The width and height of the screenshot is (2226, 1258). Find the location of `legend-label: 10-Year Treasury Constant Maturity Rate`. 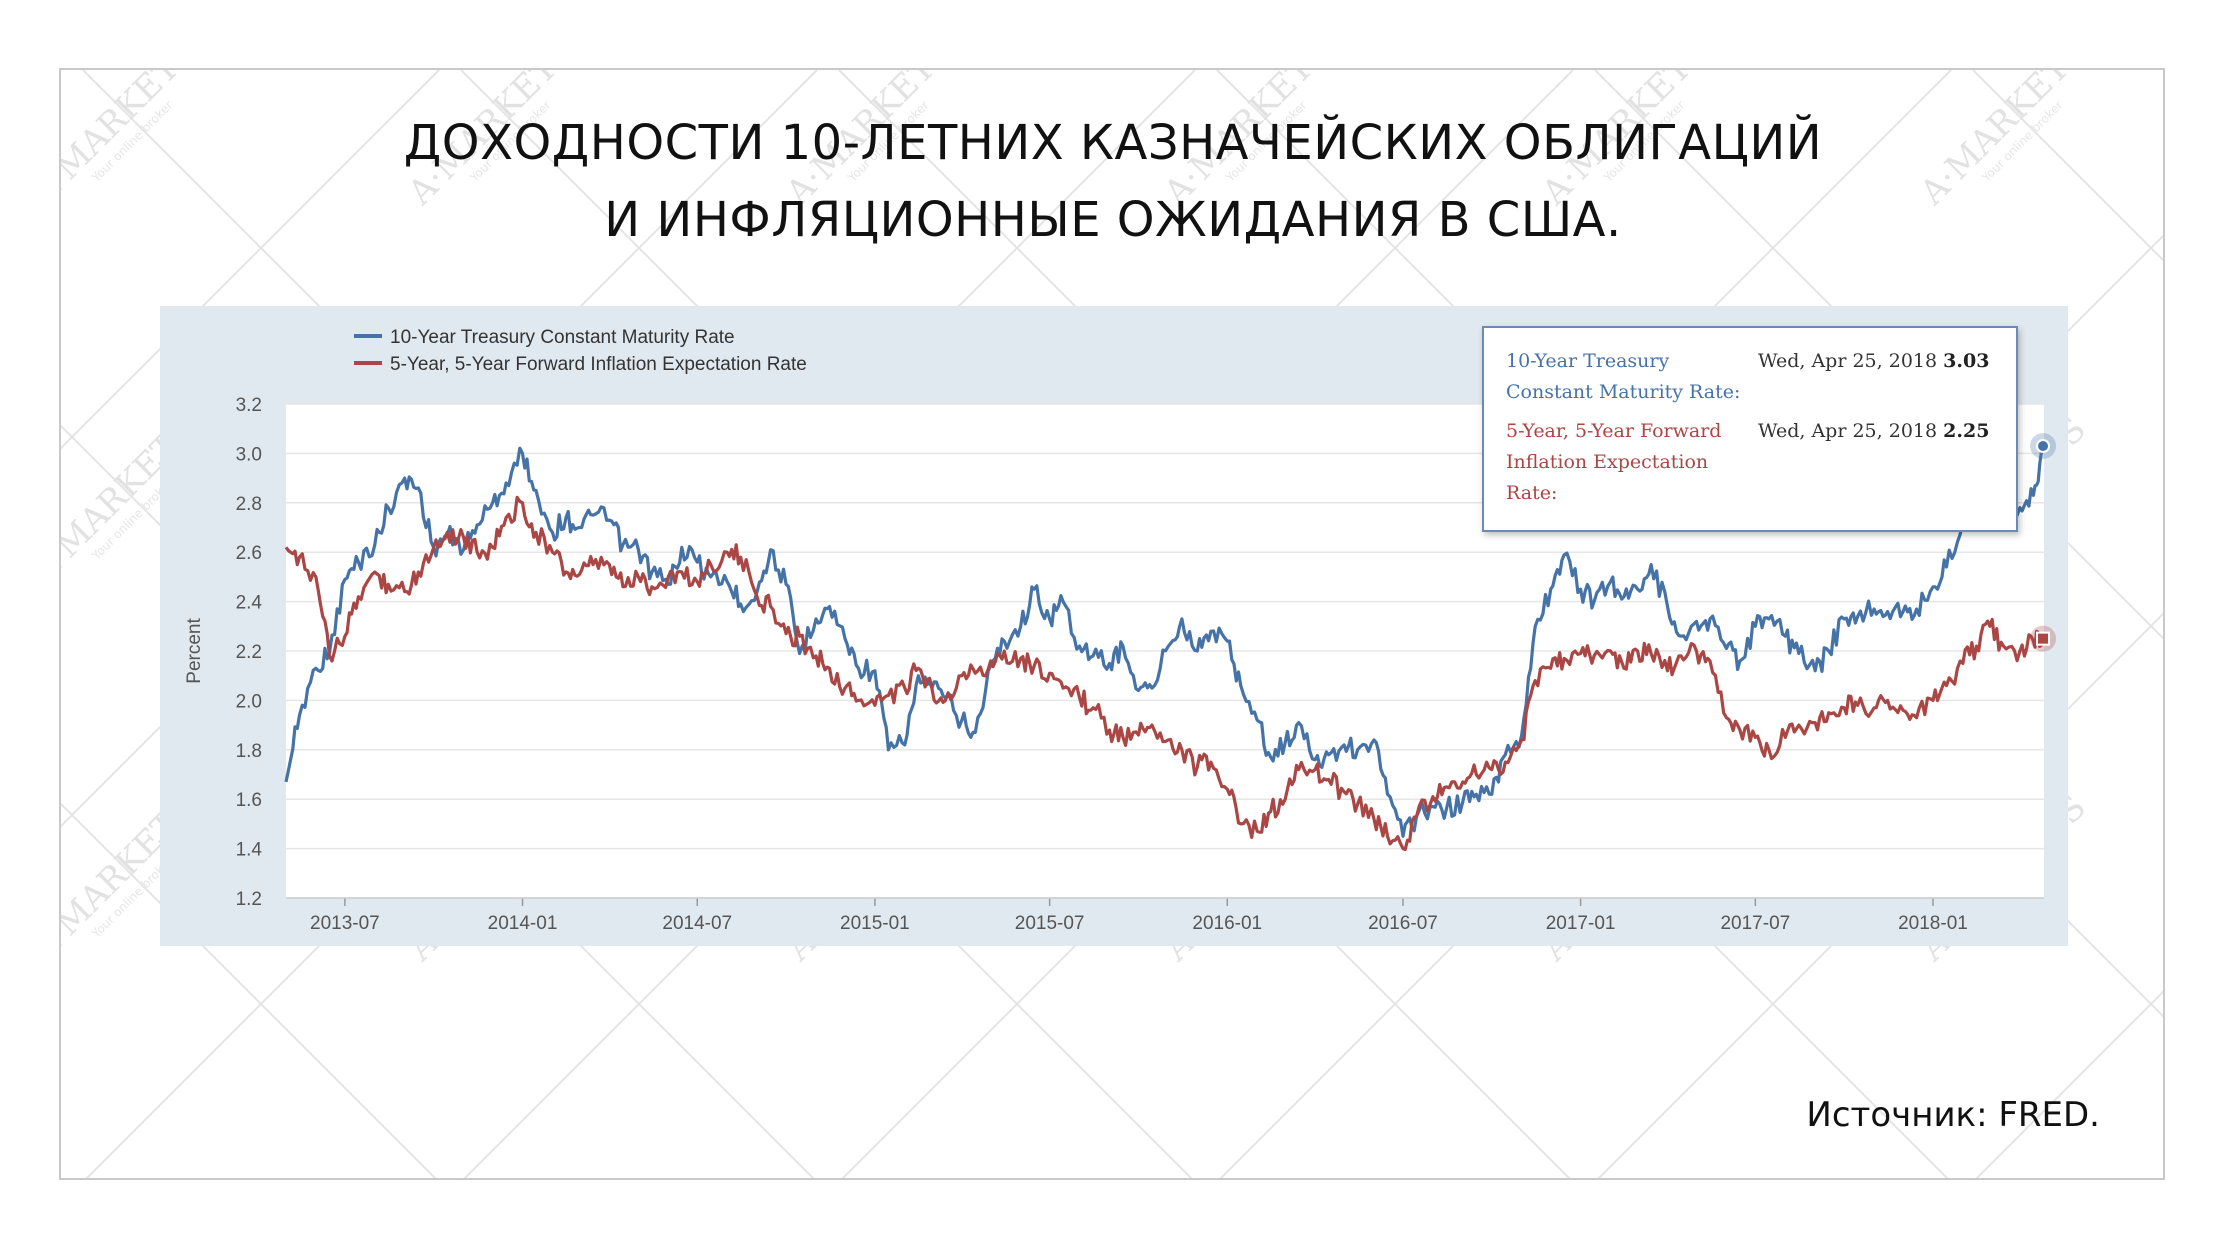

legend-label: 10-Year Treasury Constant Maturity Rate is located at coordinates (562, 337).